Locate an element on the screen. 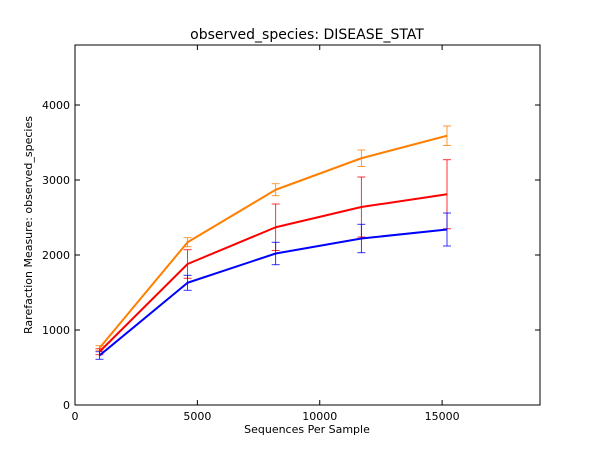 This screenshot has width=600, height=455. y-tick-label: 1000 is located at coordinates (56, 330).